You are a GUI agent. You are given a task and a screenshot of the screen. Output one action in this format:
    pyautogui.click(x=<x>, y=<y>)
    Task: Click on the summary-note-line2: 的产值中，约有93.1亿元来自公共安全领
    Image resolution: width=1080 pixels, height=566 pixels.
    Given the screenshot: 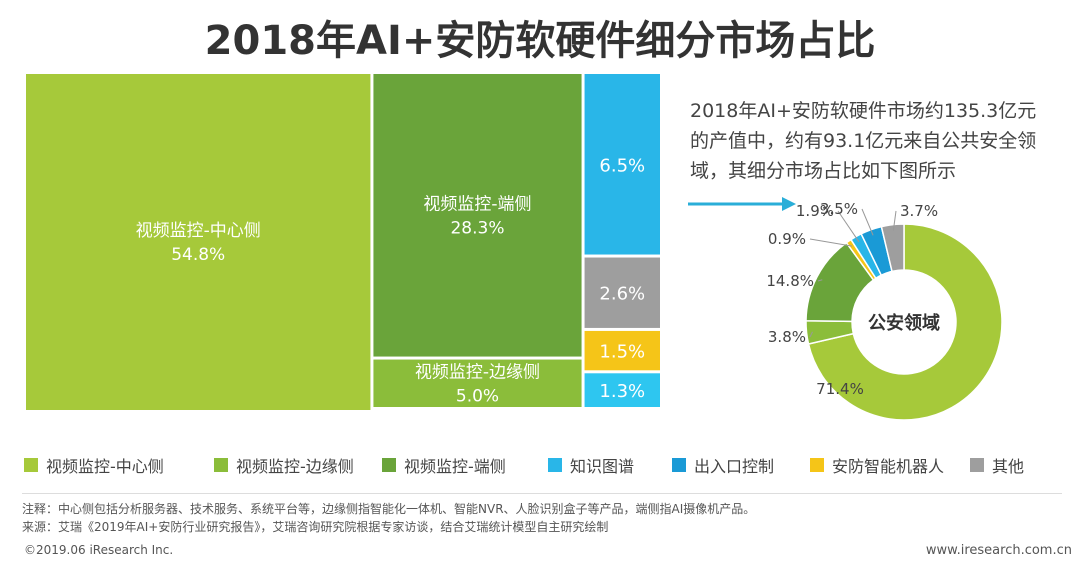 What is the action you would take?
    pyautogui.click(x=863, y=141)
    